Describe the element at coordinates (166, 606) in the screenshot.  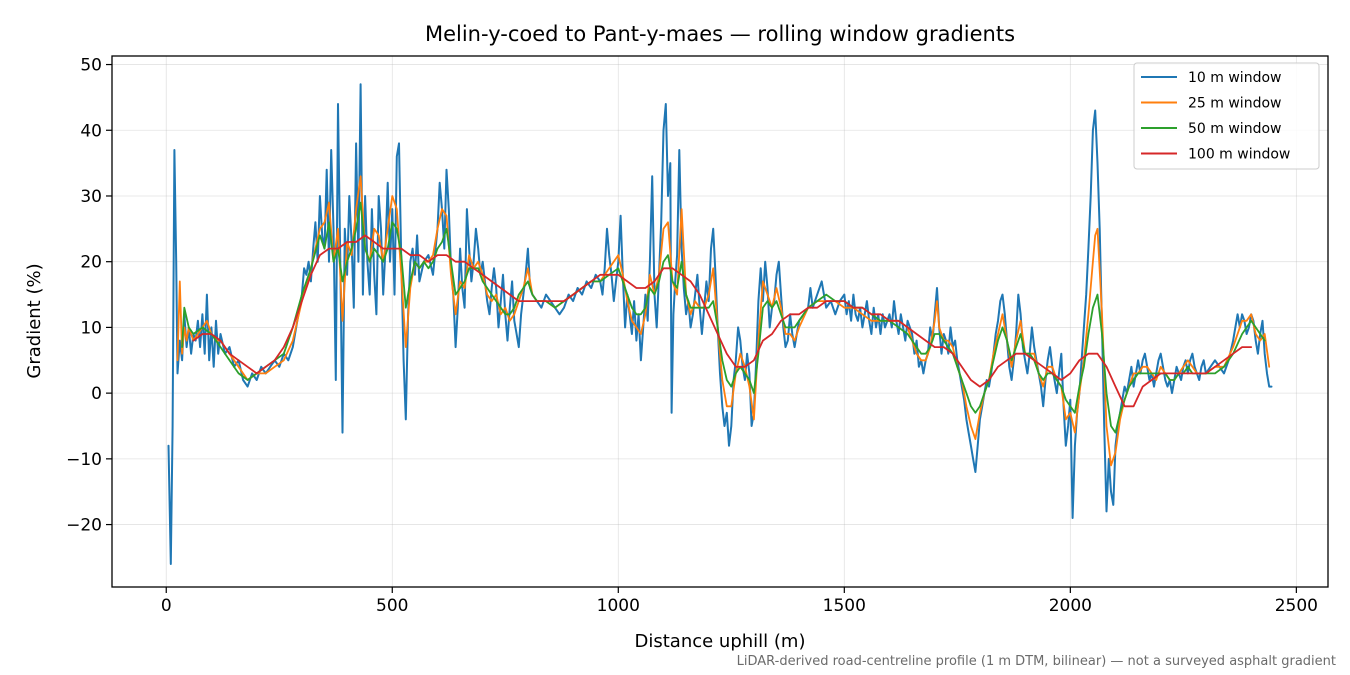
I see `x-tick-label: 0` at that location.